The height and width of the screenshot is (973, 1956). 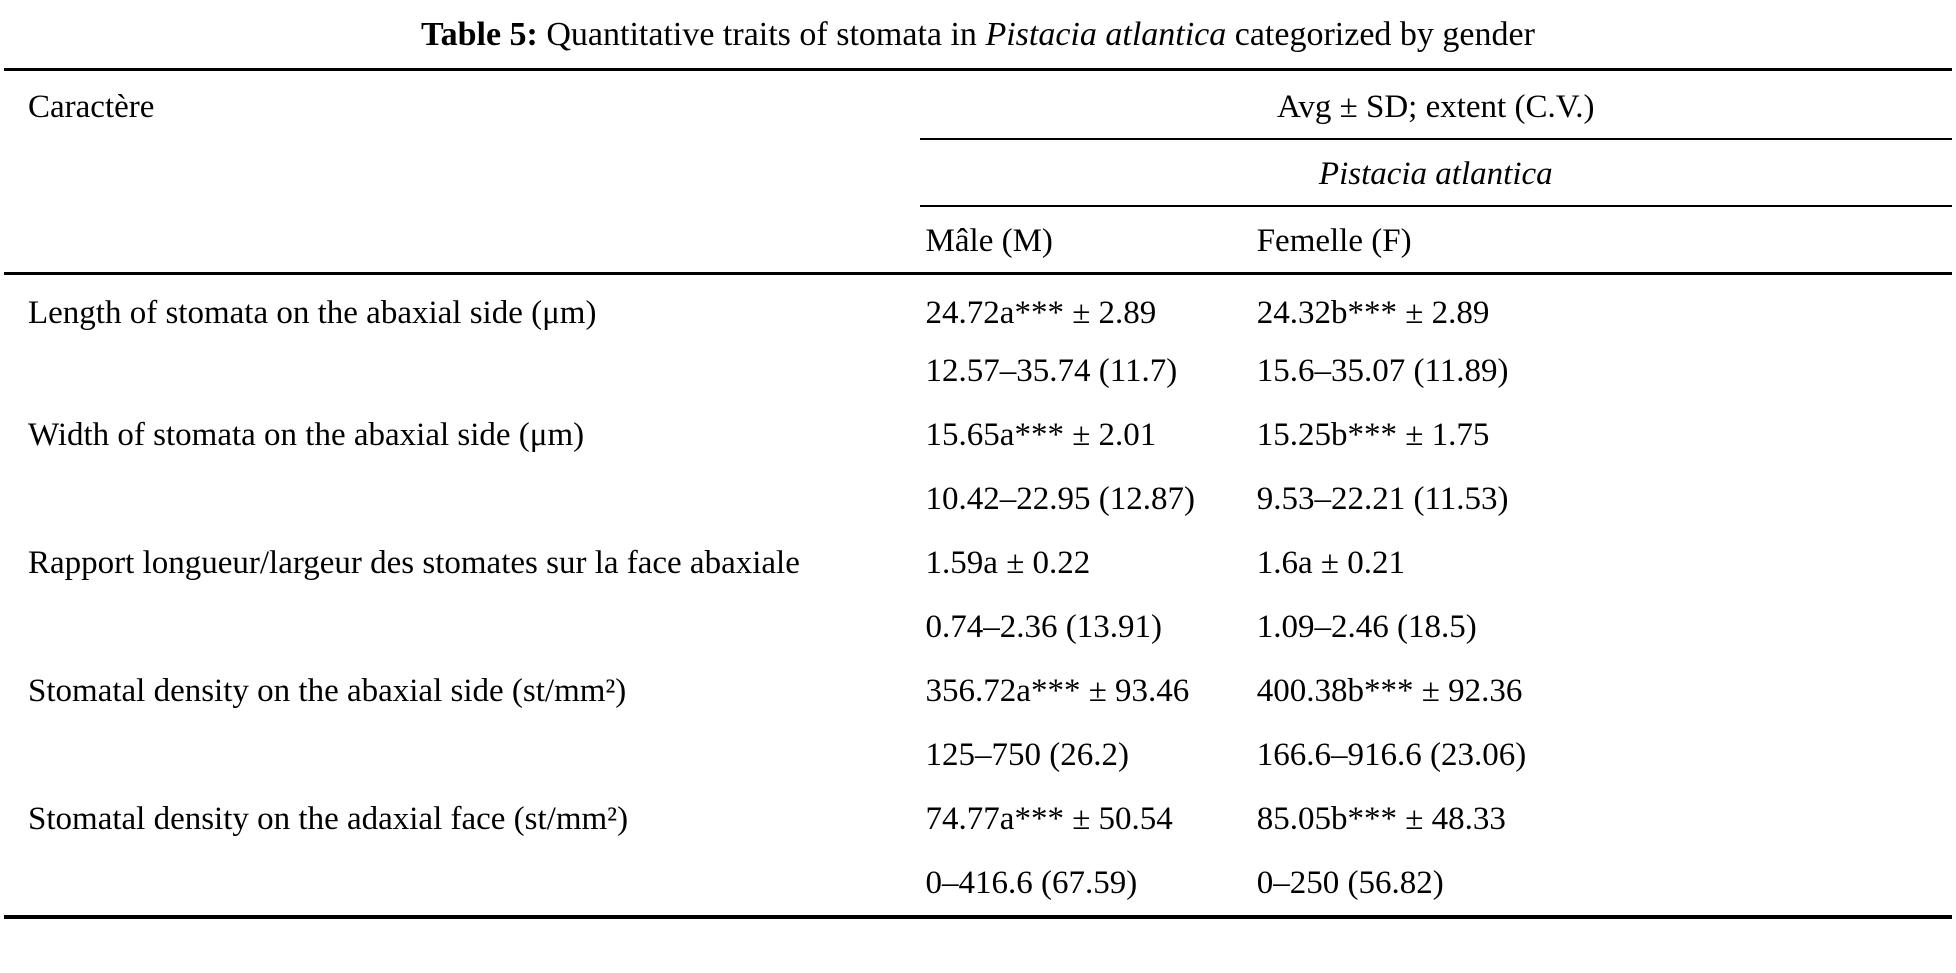 I want to click on male-range-cv: 0.74–2.36 (13.91), so click(x=1044, y=627).